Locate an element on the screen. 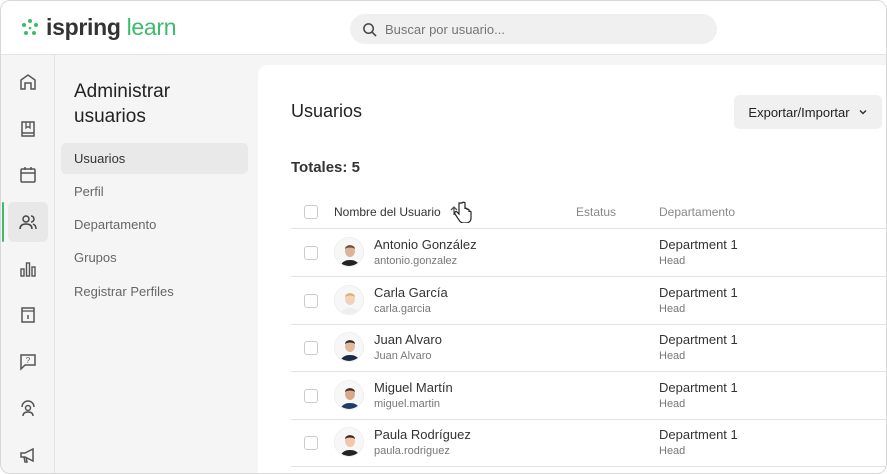  subnav-item-perfil: Perfil is located at coordinates (89, 191).